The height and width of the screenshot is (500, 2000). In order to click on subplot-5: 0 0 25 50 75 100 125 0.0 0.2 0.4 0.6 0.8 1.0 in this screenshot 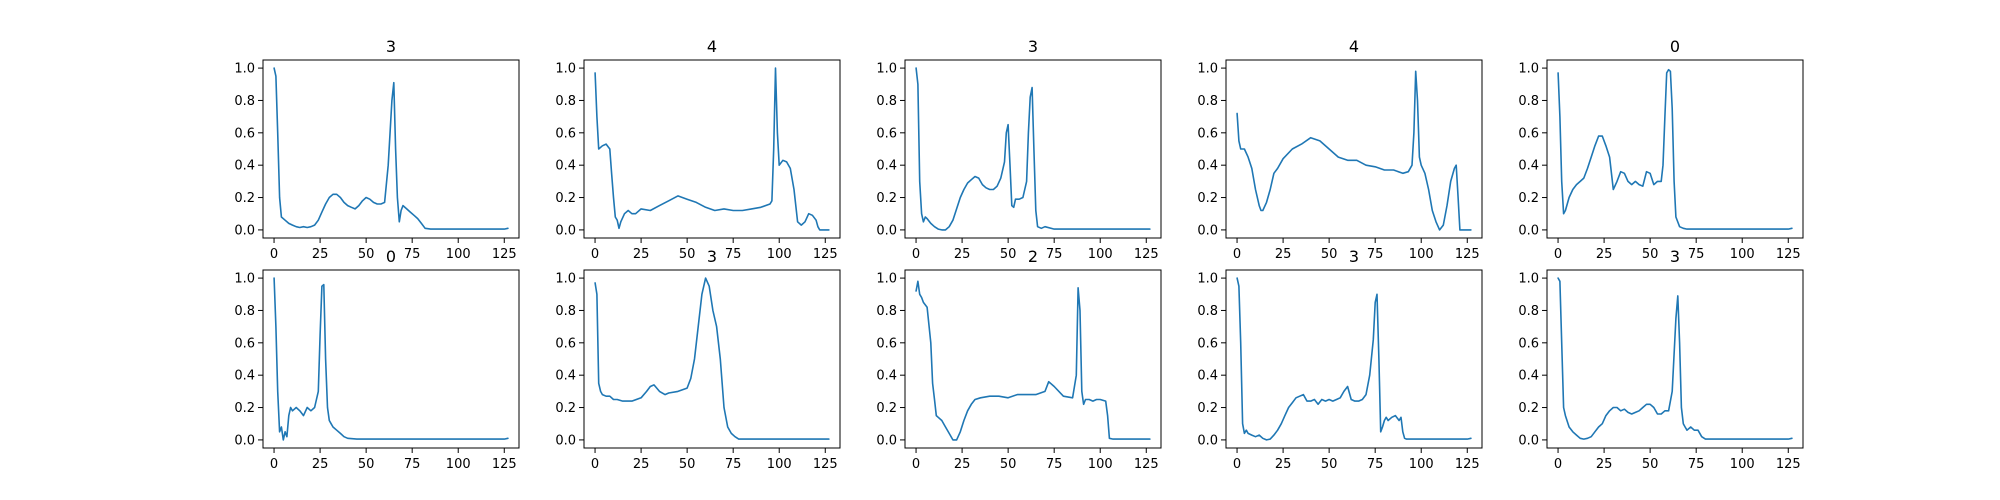, I will do `click(1661, 149)`.